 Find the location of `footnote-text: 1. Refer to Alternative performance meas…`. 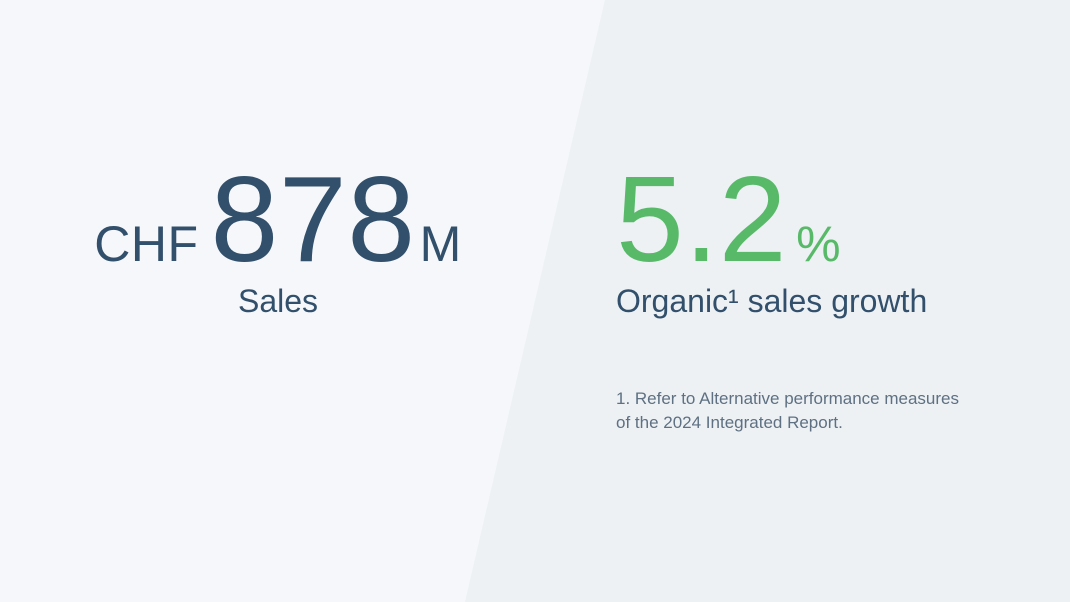

footnote-text: 1. Refer to Alternative performance meas… is located at coordinates (787, 410).